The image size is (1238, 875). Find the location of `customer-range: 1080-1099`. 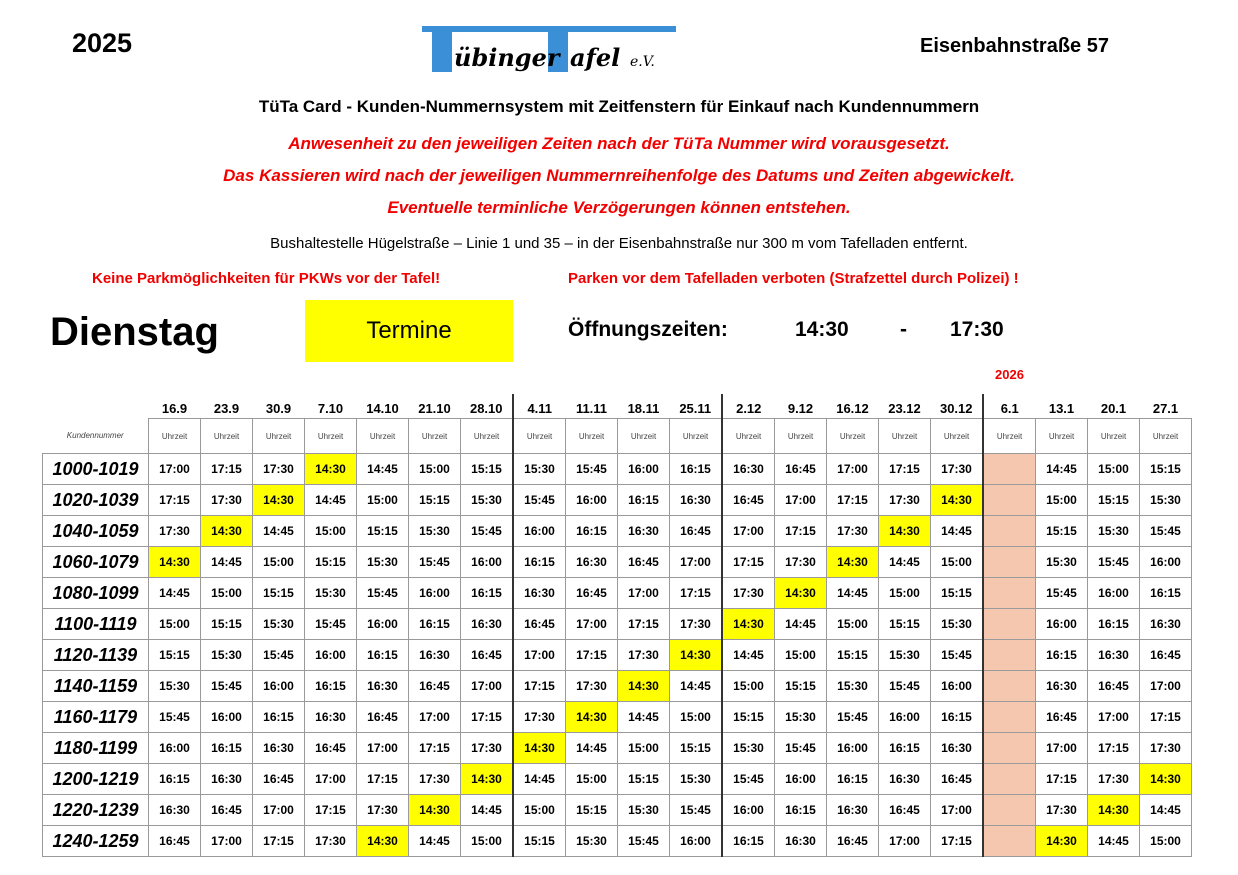

customer-range: 1080-1099 is located at coordinates (95, 593).